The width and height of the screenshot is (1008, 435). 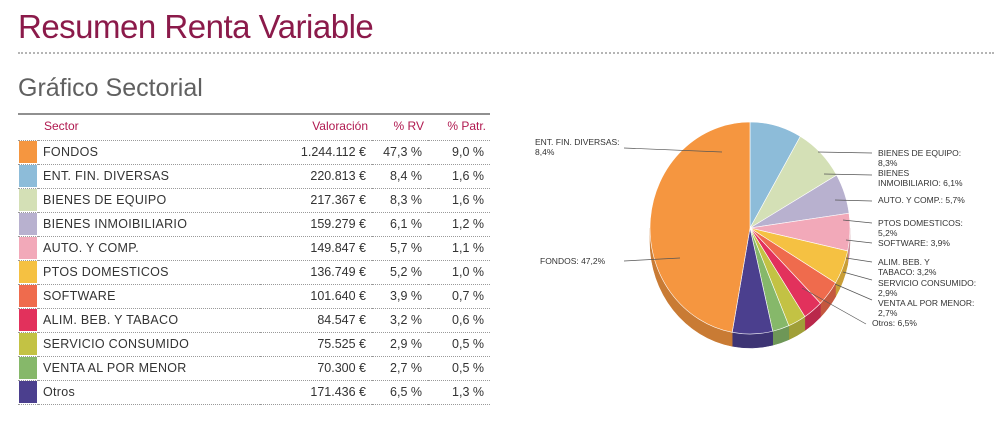 I want to click on pie-label-0: ENT. FIN. DIVERSAS: 8,4%, so click(x=577, y=147).